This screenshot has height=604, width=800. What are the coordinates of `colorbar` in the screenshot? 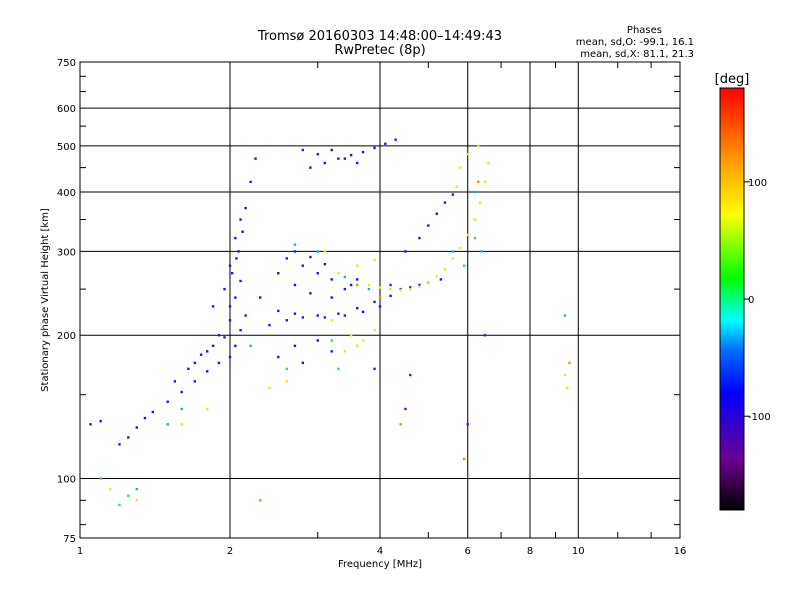 It's located at (732, 299).